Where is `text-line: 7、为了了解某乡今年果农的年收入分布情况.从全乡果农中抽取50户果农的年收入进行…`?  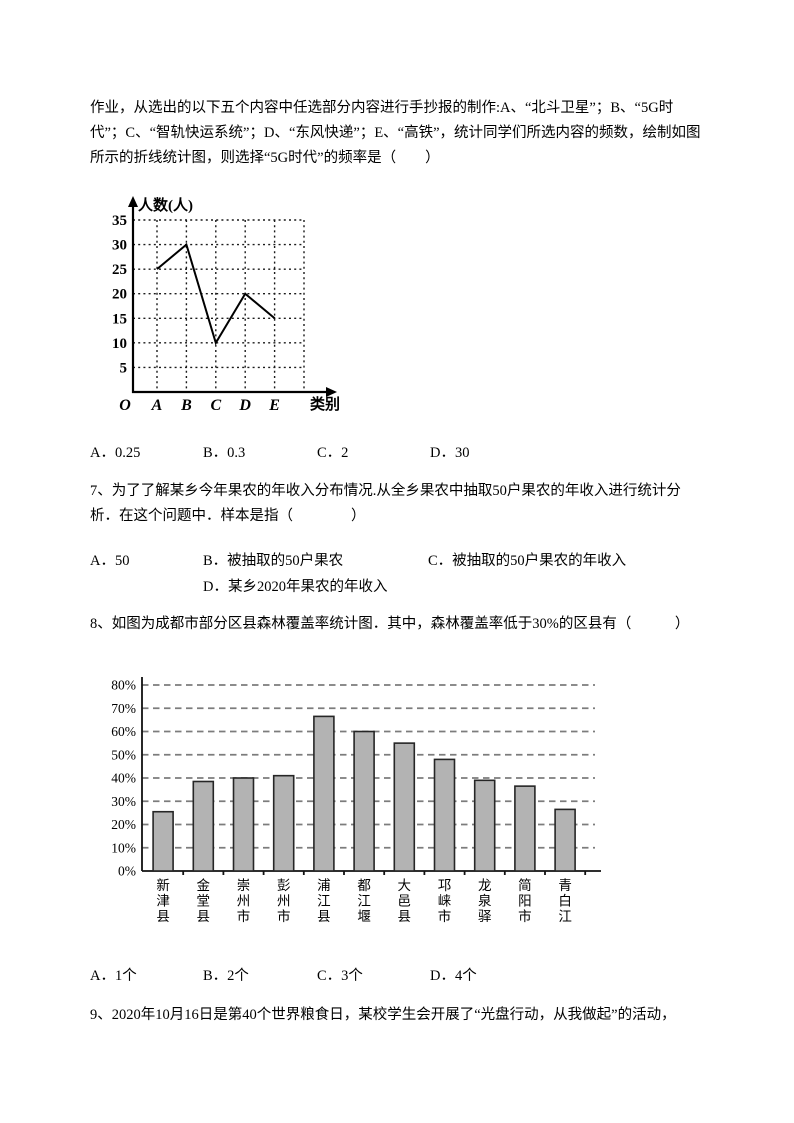
text-line: 7、为了了解某乡今年果农的年收入分布情况.从全乡果农中抽取50户果农的年收入进行… is located at coordinates (385, 491).